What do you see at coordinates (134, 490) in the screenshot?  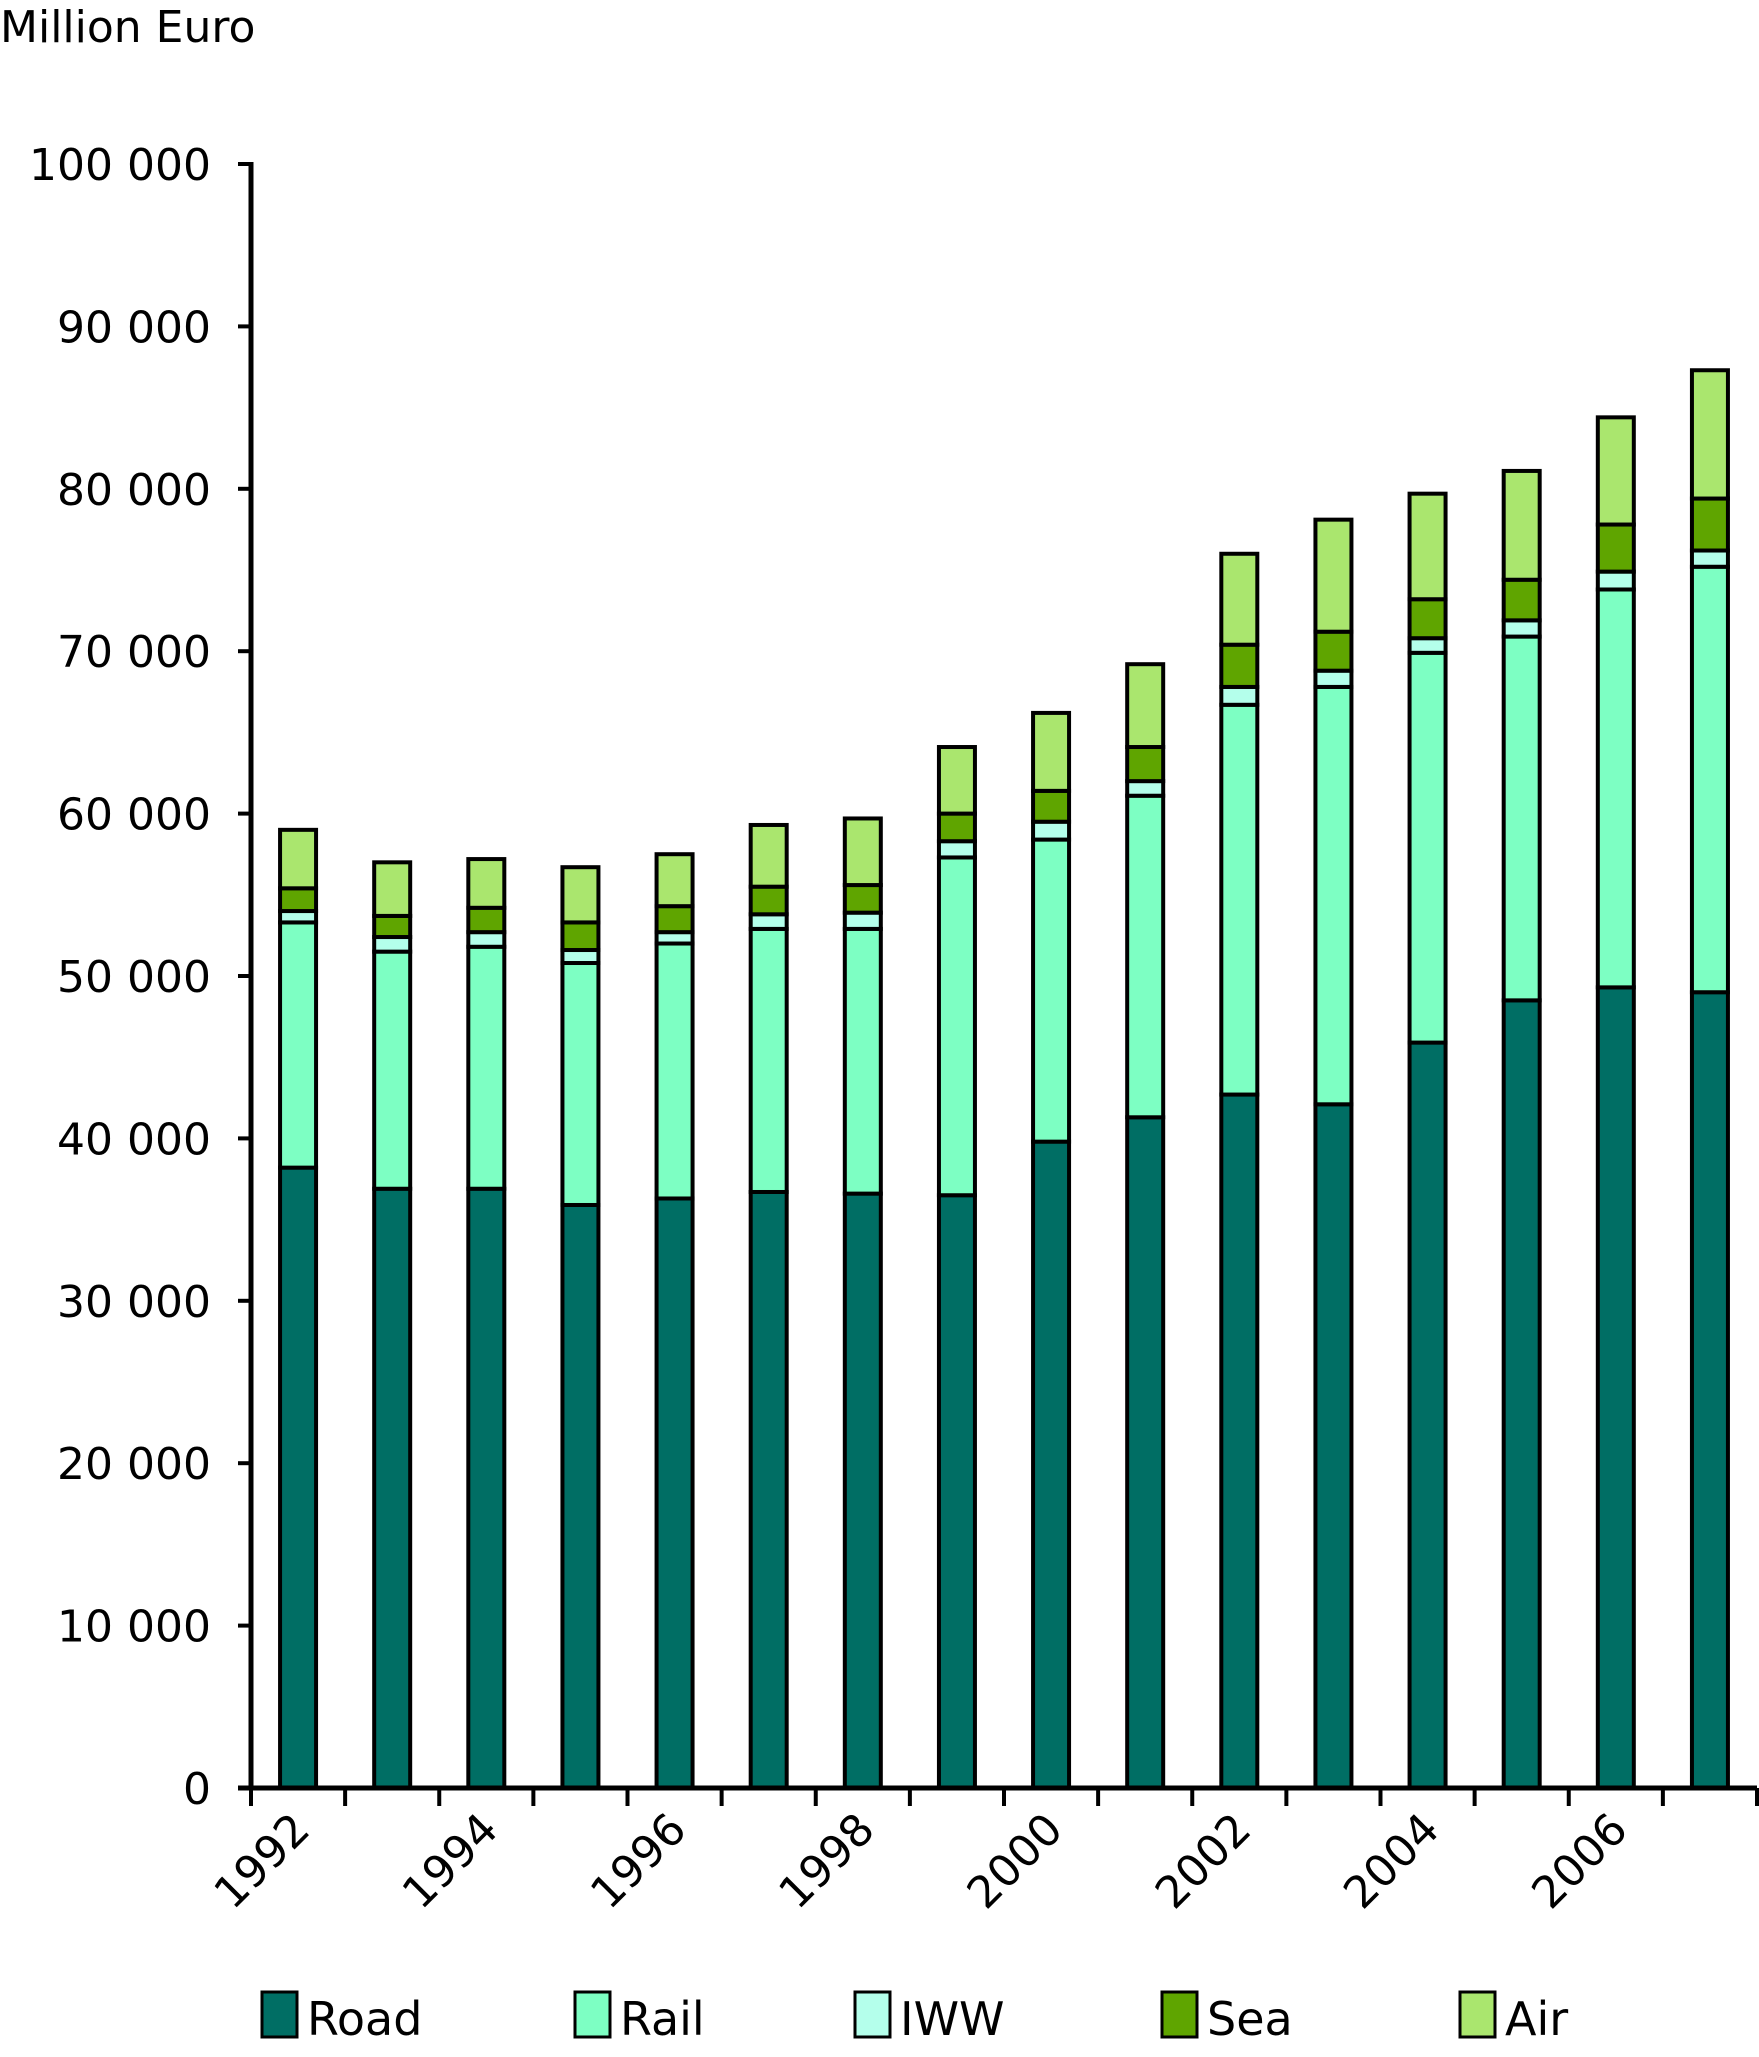 I see `y-tick-label: 80 000` at bounding box center [134, 490].